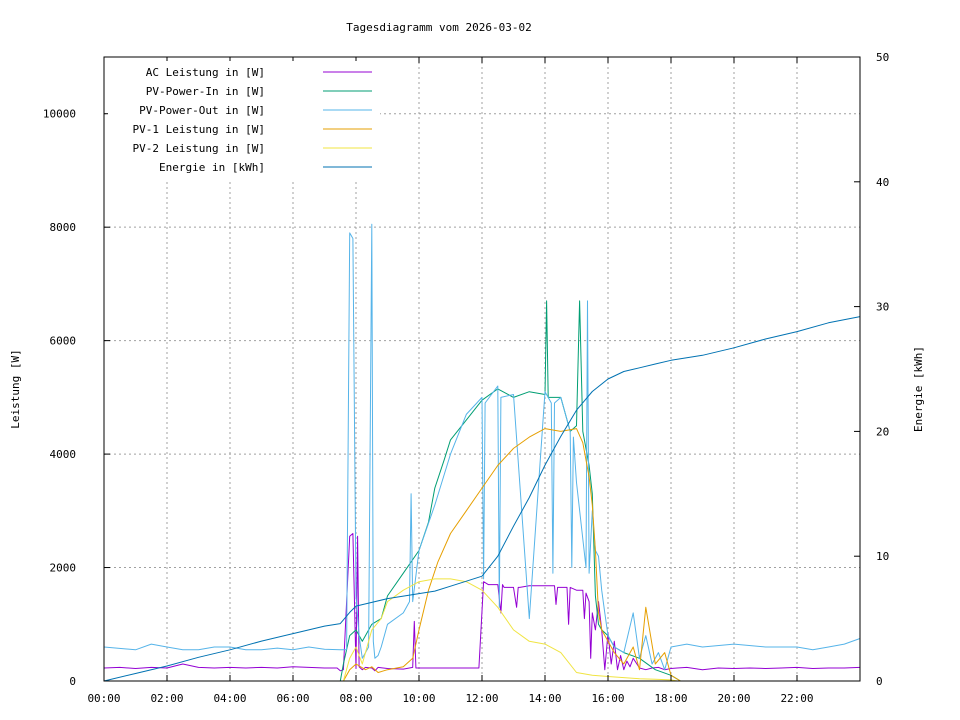 This screenshot has width=960, height=720. Describe the element at coordinates (63, 227) in the screenshot. I see `y-tick-label: 8000` at that location.